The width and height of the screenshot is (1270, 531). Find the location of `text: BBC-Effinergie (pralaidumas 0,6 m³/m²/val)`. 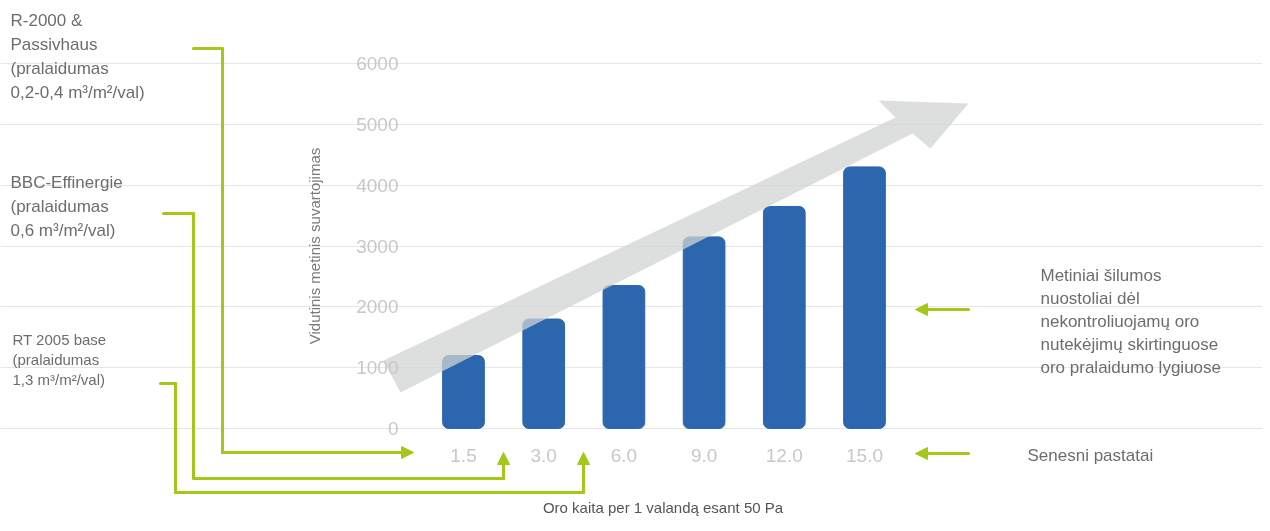

text: BBC-Effinergie (pralaidumas 0,6 m³/m²/val) is located at coordinates (66, 206).